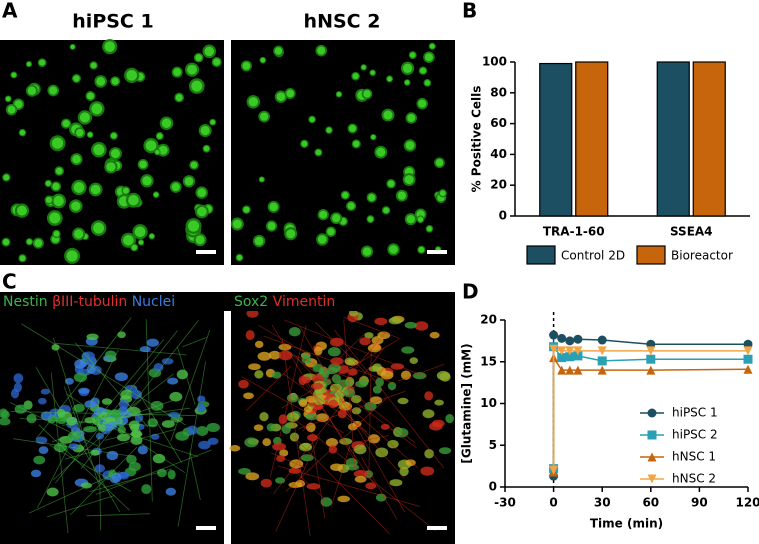  Describe the element at coordinates (488, 320) in the screenshot. I see `y-tick-label: 20` at that location.